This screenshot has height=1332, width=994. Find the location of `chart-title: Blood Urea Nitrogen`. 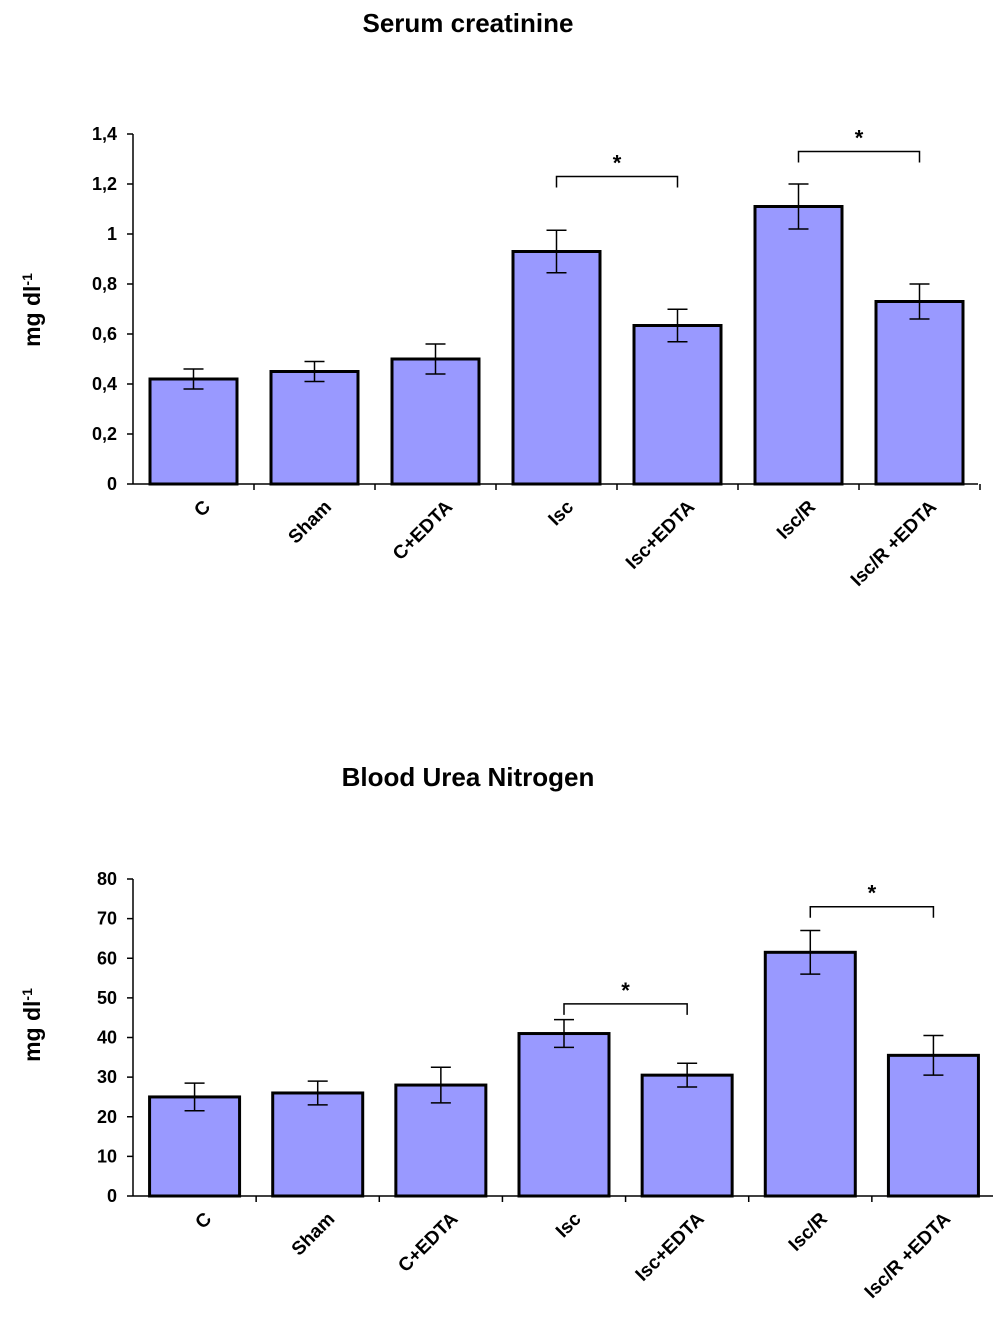

chart-title: Blood Urea Nitrogen is located at coordinates (468, 777).